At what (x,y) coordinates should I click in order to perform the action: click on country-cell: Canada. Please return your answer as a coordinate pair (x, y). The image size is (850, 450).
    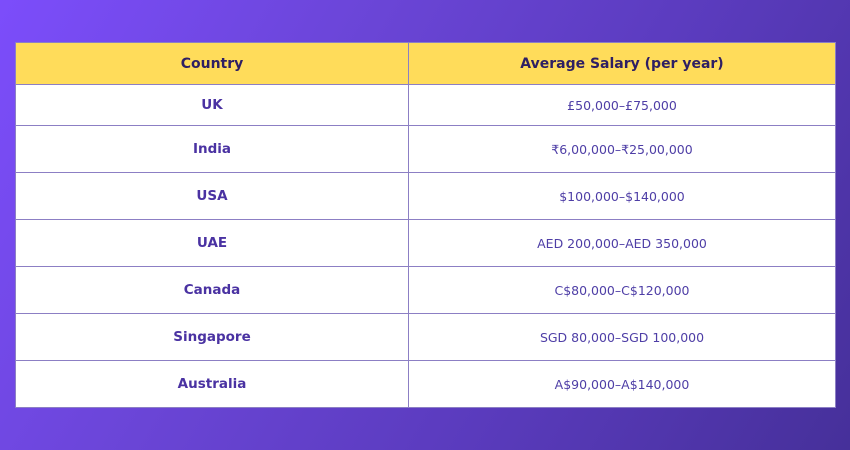
    Looking at the image, I should click on (212, 290).